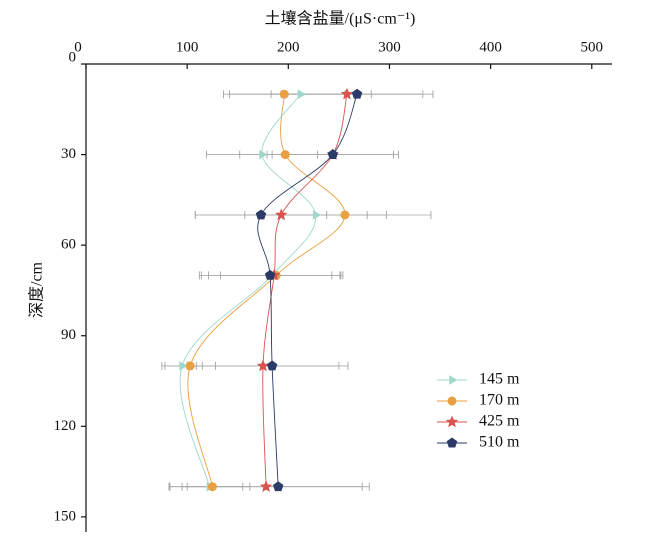  Describe the element at coordinates (65, 516) in the screenshot. I see `y-tick-label: 150` at that location.